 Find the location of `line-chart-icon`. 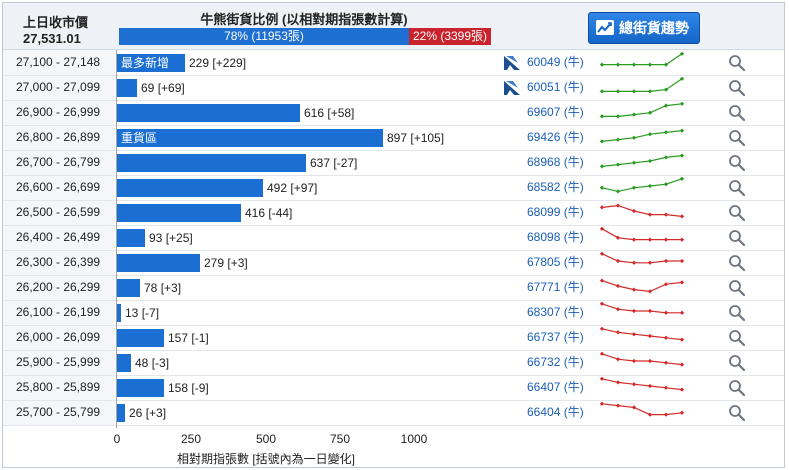

line-chart-icon is located at coordinates (605, 27).